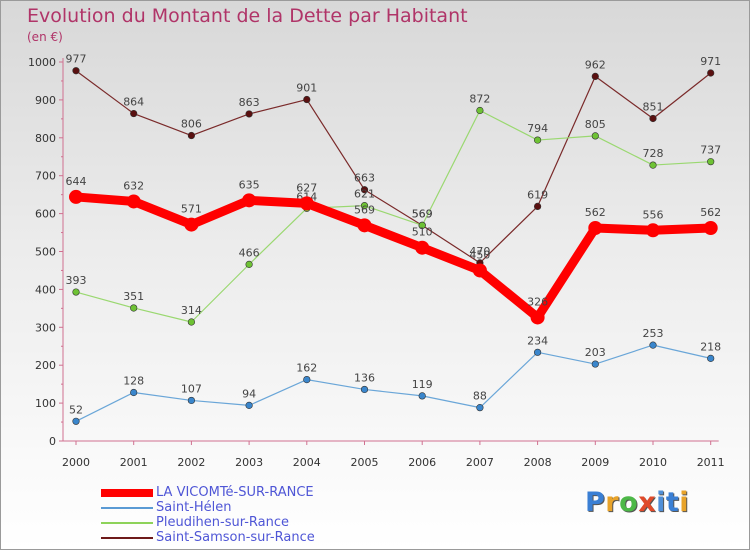 Image resolution: width=750 pixels, height=550 pixels. I want to click on logo-letter: o, so click(629, 502).